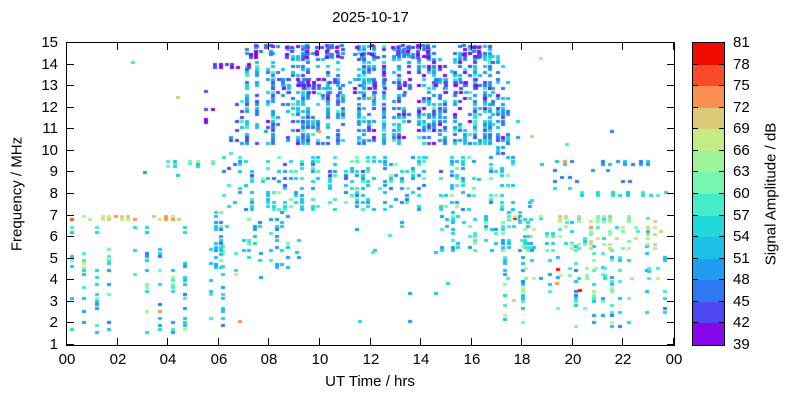 The image size is (800, 400). I want to click on colorbar-tick-label: 63, so click(741, 171).